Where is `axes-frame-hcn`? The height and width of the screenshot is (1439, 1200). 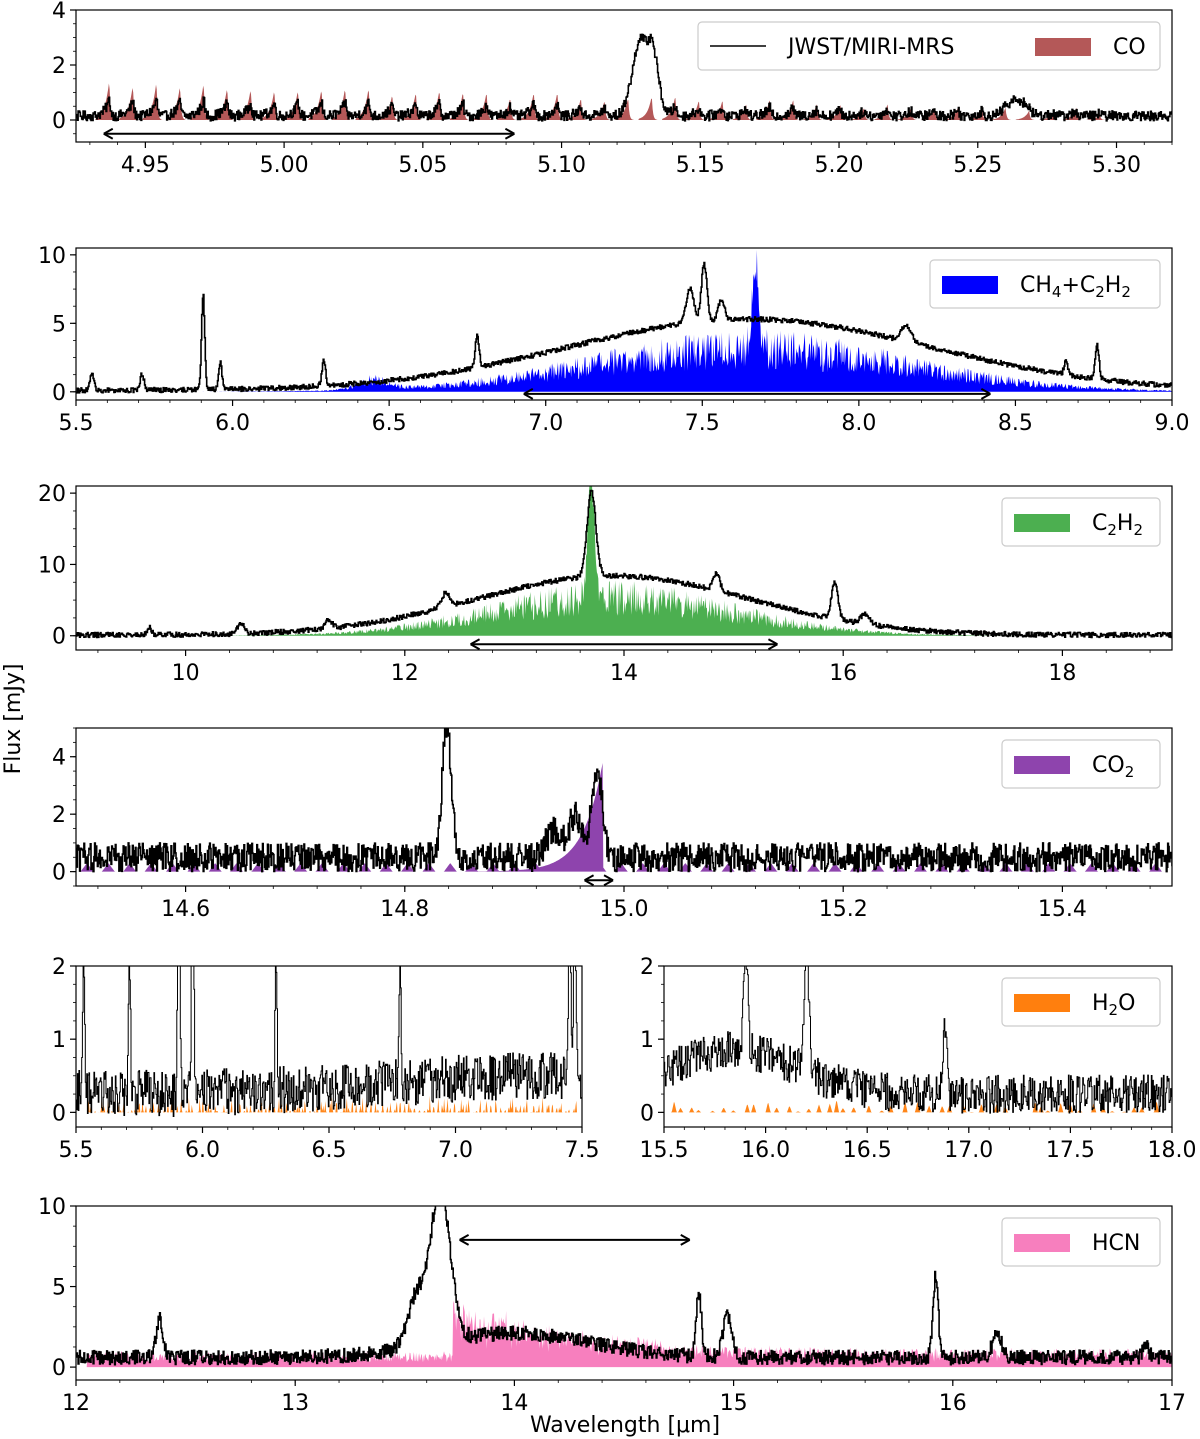 axes-frame-hcn is located at coordinates (624, 1293).